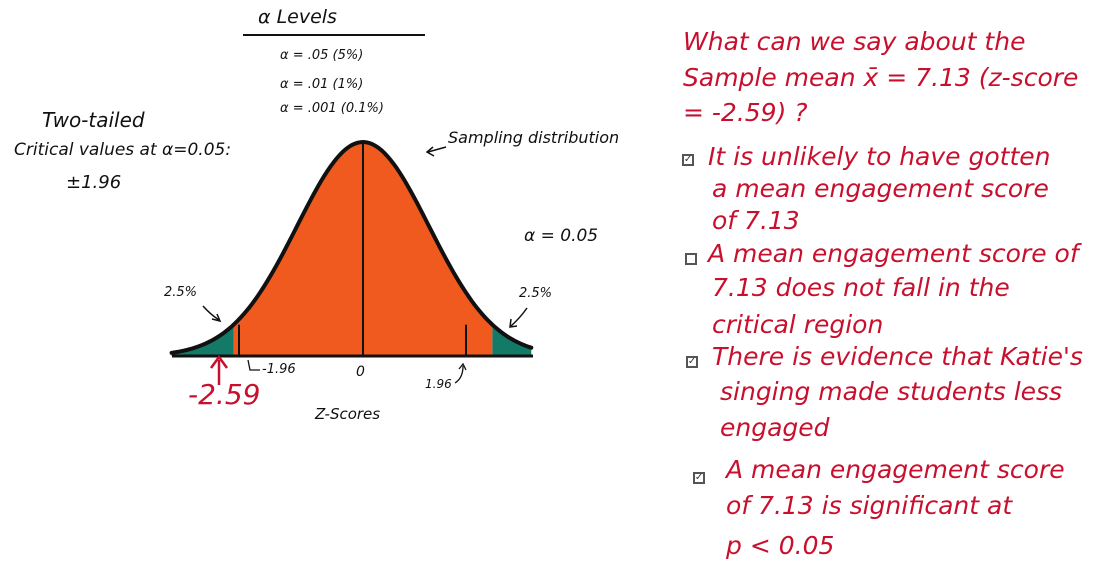 This screenshot has width=1096, height=582. Describe the element at coordinates (332, 108) in the screenshot. I see `alpha-level-item: α = .001 (0.1%)` at that location.